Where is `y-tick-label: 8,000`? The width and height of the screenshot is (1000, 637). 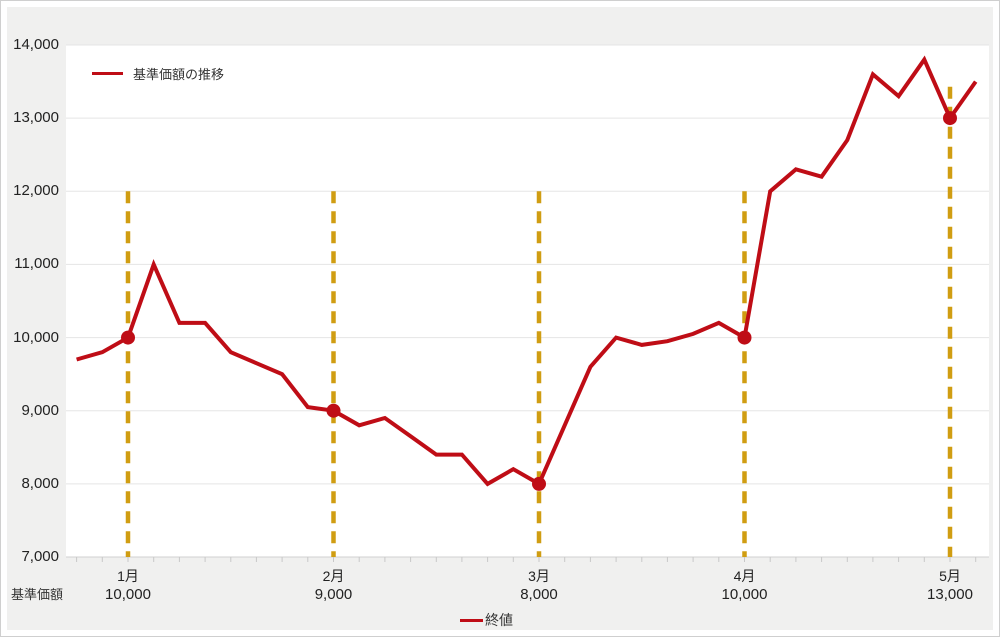
y-tick-label: 8,000 is located at coordinates (40, 483).